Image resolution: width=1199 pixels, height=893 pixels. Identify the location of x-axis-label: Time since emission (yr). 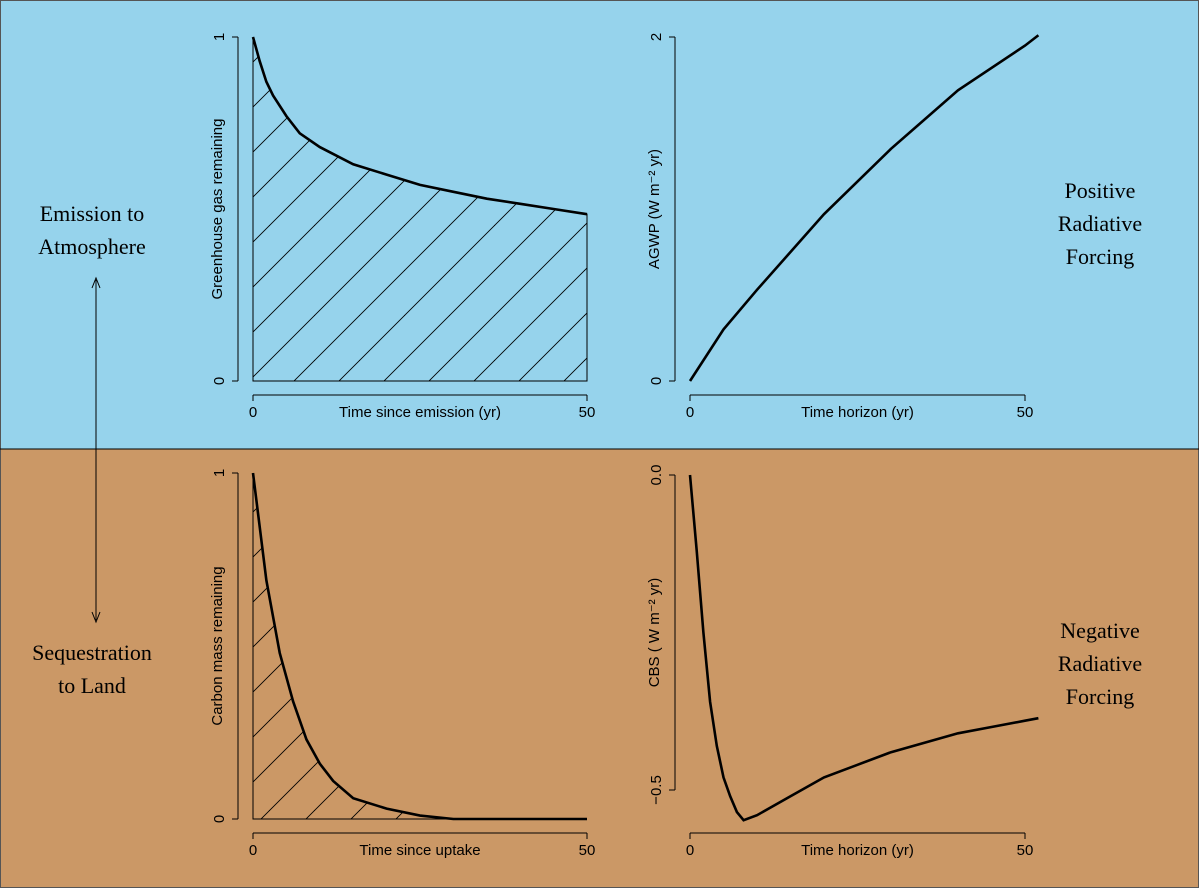
(420, 412).